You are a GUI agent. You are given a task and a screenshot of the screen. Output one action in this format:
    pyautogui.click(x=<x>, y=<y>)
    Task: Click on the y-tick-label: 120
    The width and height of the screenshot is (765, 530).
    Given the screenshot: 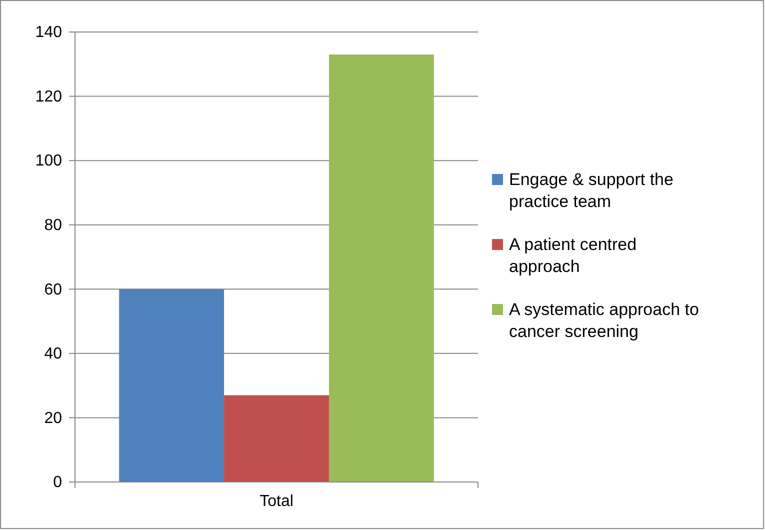 What is the action you would take?
    pyautogui.click(x=48, y=97)
    